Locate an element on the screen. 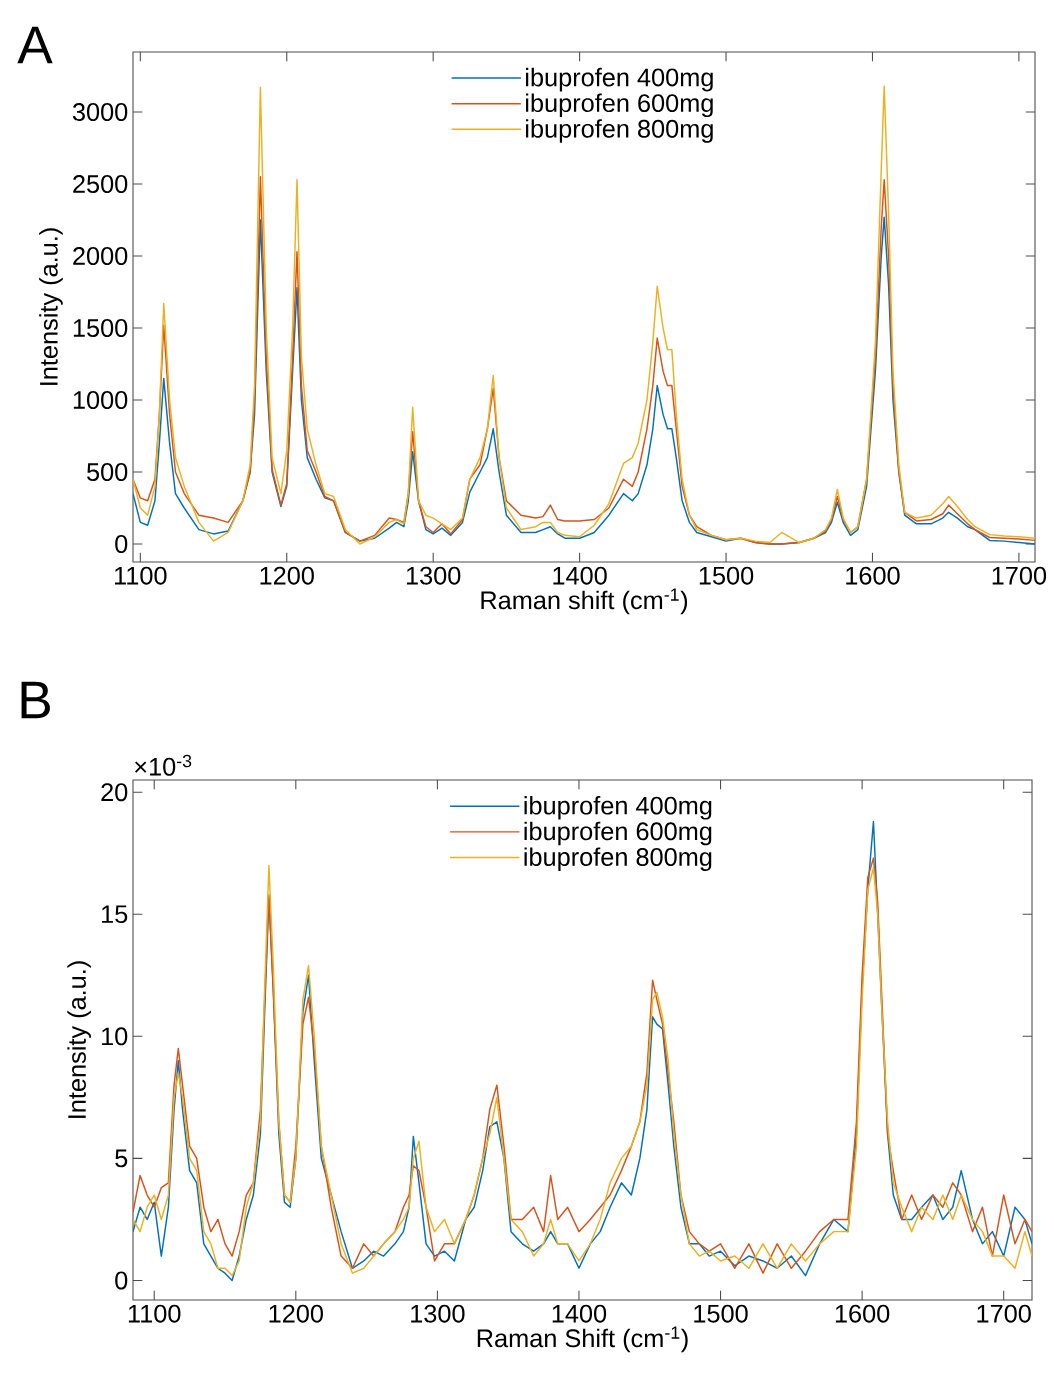  y-tick-label: 3000 is located at coordinates (100, 112).